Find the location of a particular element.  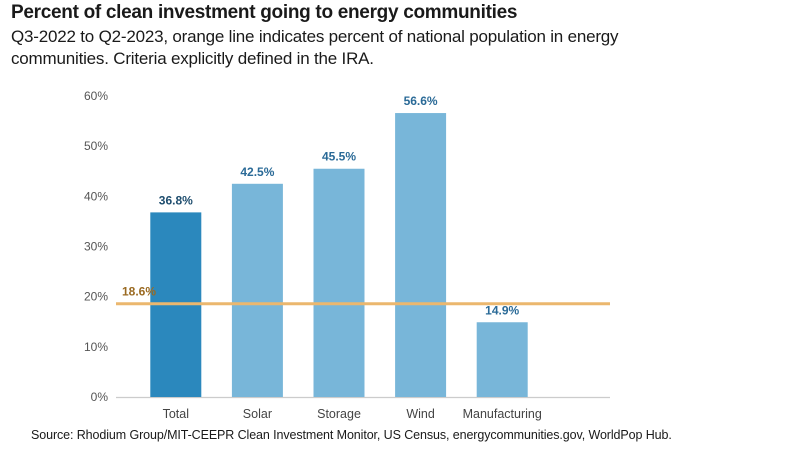

x-tick-label: Solar is located at coordinates (257, 414).